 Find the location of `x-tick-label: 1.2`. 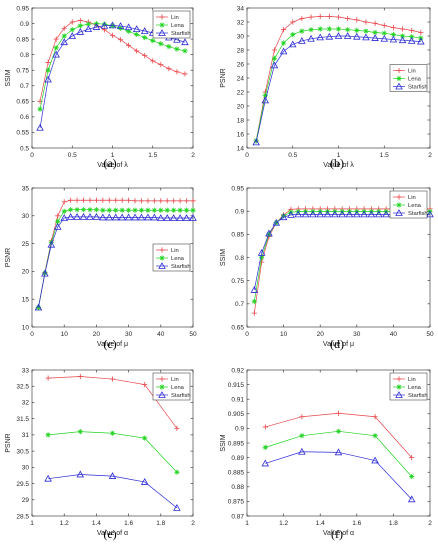

x-tick-label: 1.2 is located at coordinates (283, 523).